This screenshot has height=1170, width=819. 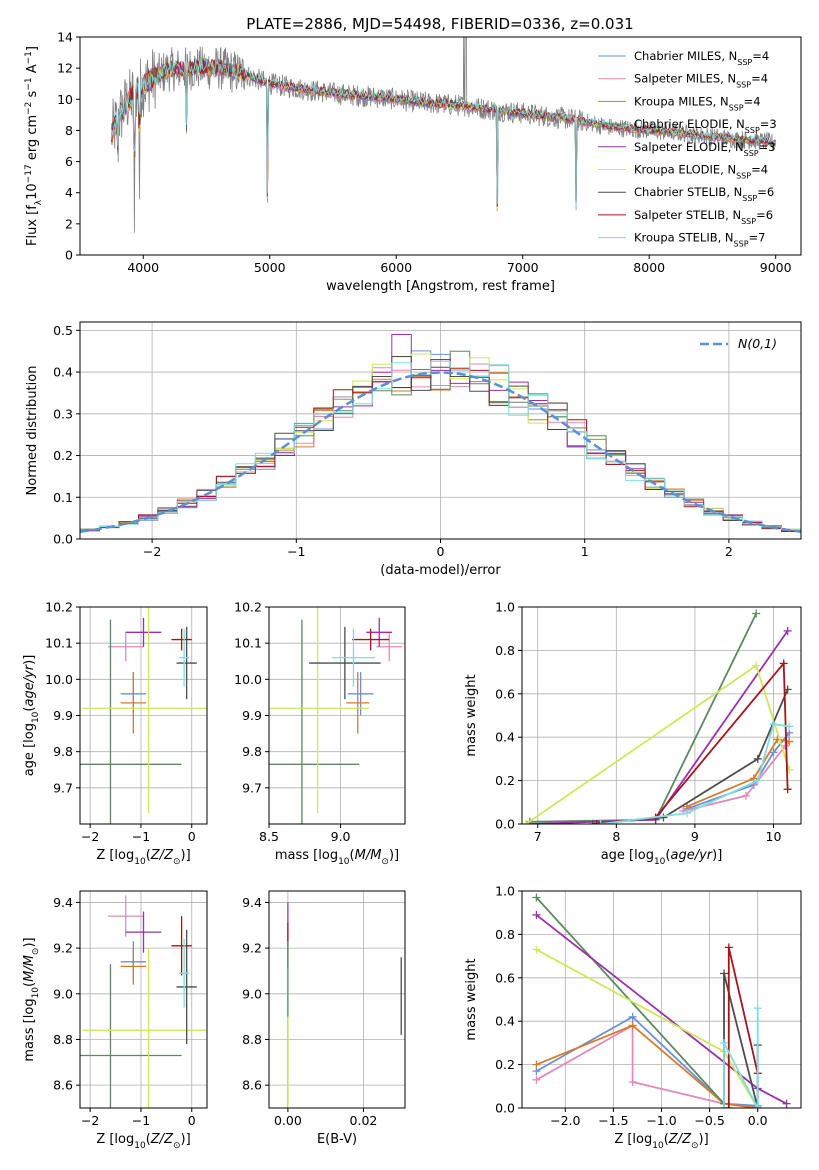 I want to click on plot-content-age_vs_mass, so click(x=336, y=715).